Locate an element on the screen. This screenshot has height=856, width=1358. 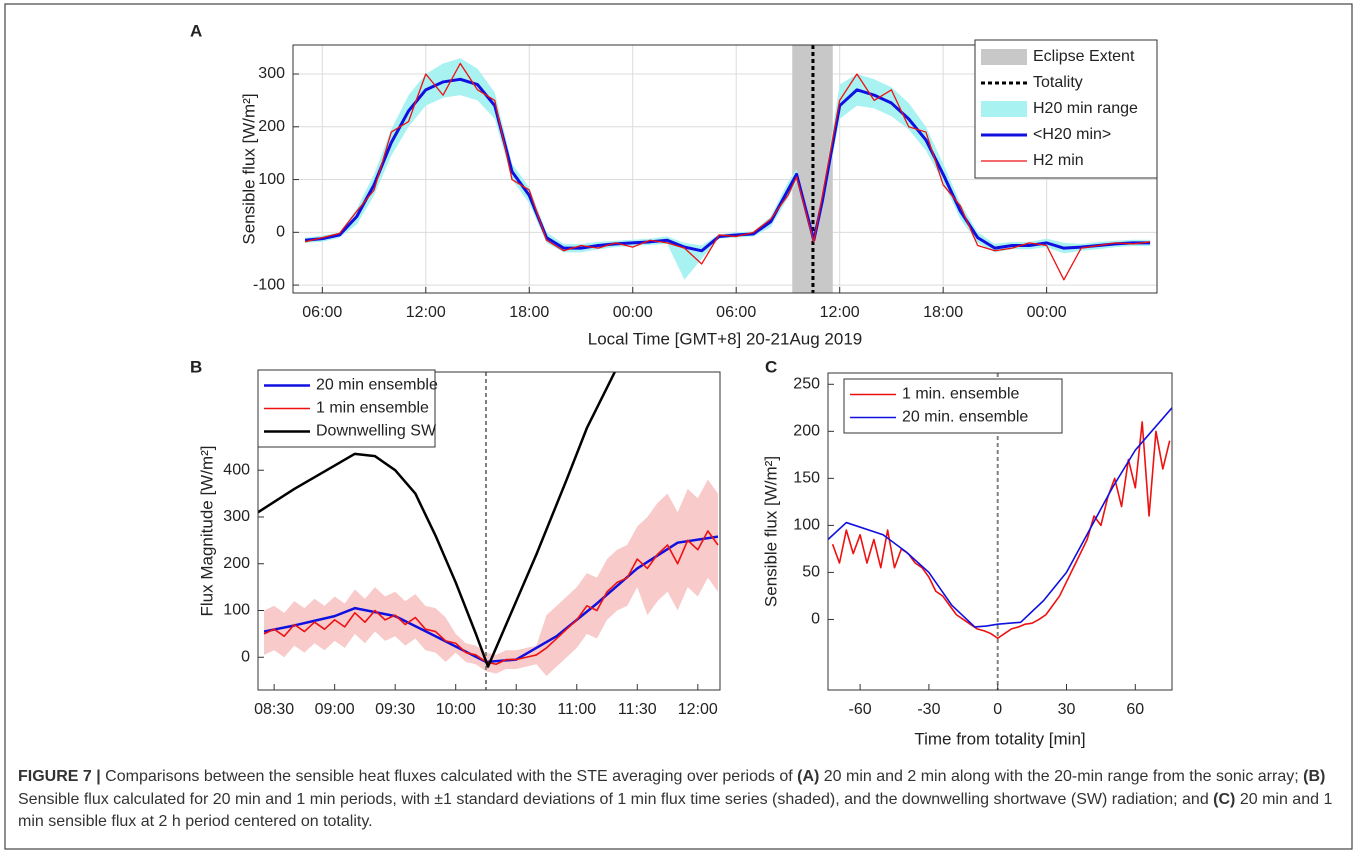
x-tick-label: 09:30 is located at coordinates (395, 709).